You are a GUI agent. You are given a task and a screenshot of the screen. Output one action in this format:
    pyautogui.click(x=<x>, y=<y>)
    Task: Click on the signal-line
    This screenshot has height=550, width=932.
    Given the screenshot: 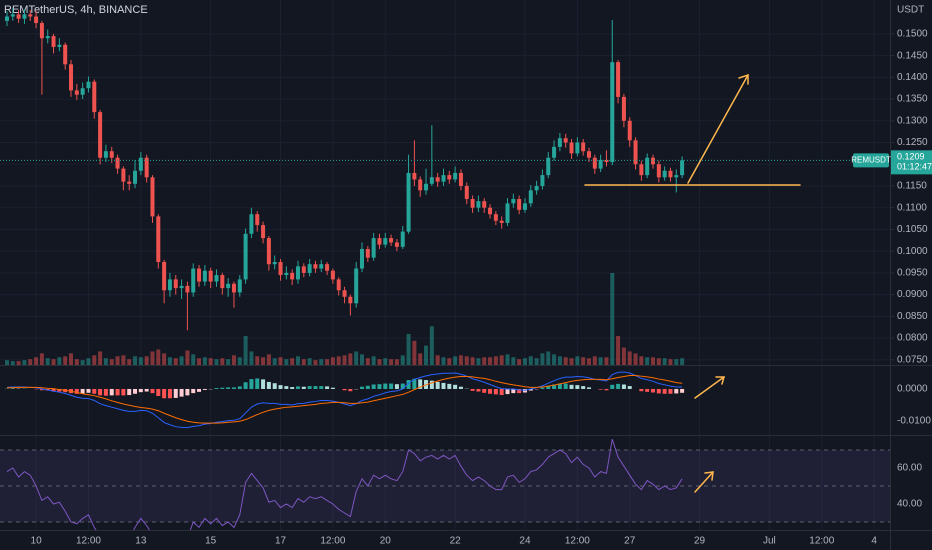 What is the action you would take?
    pyautogui.click(x=344, y=399)
    